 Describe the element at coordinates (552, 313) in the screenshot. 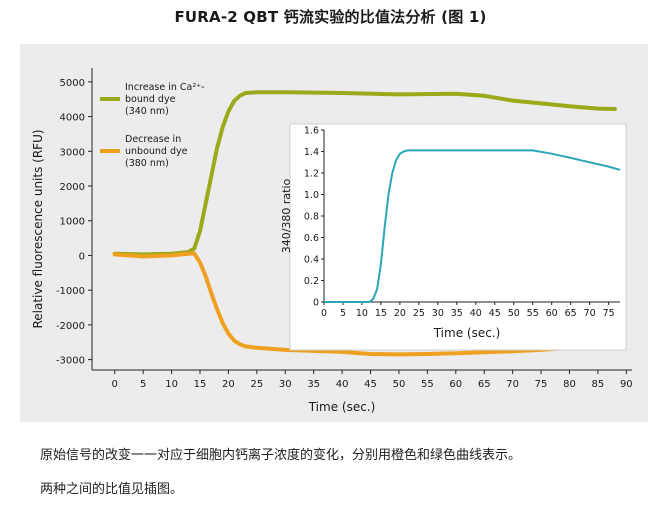

I see `inset-x-tick-label: 60` at that location.